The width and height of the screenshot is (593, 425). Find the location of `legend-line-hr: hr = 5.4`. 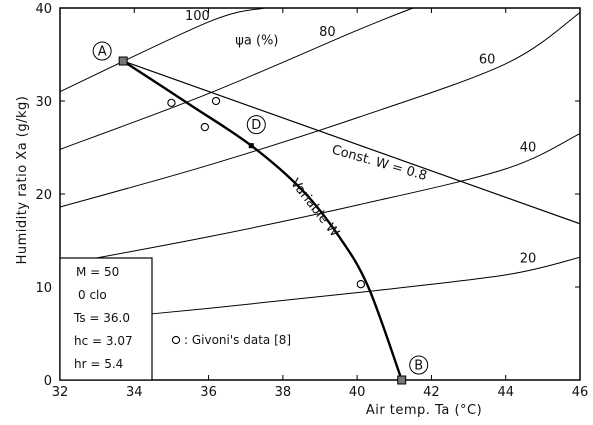

legend-line-hr: hr = 5.4 is located at coordinates (98, 364).